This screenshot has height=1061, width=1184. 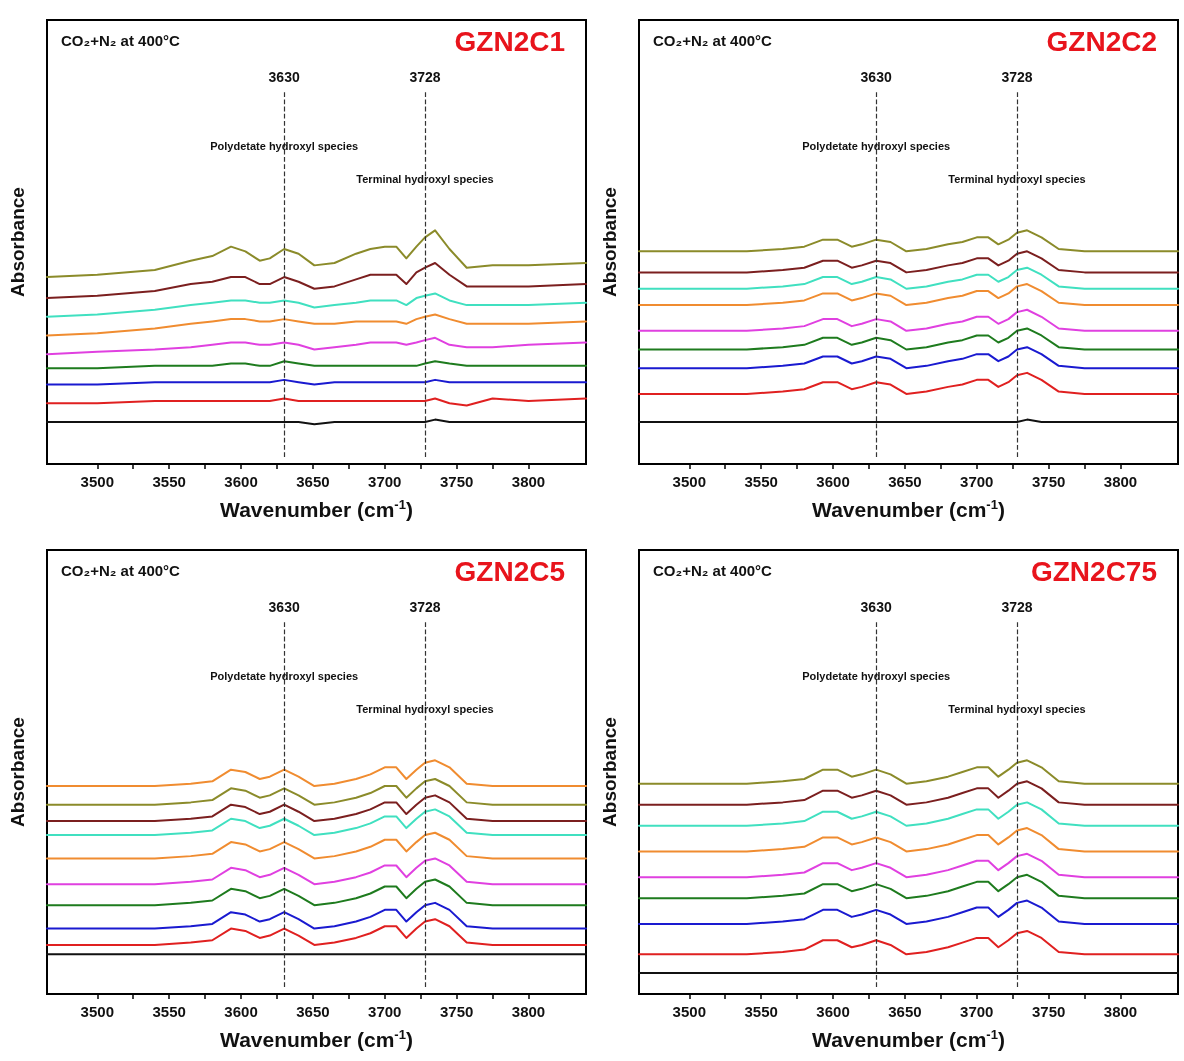 What do you see at coordinates (1101, 41) in the screenshot?
I see `chart-title: GZN2C2` at bounding box center [1101, 41].